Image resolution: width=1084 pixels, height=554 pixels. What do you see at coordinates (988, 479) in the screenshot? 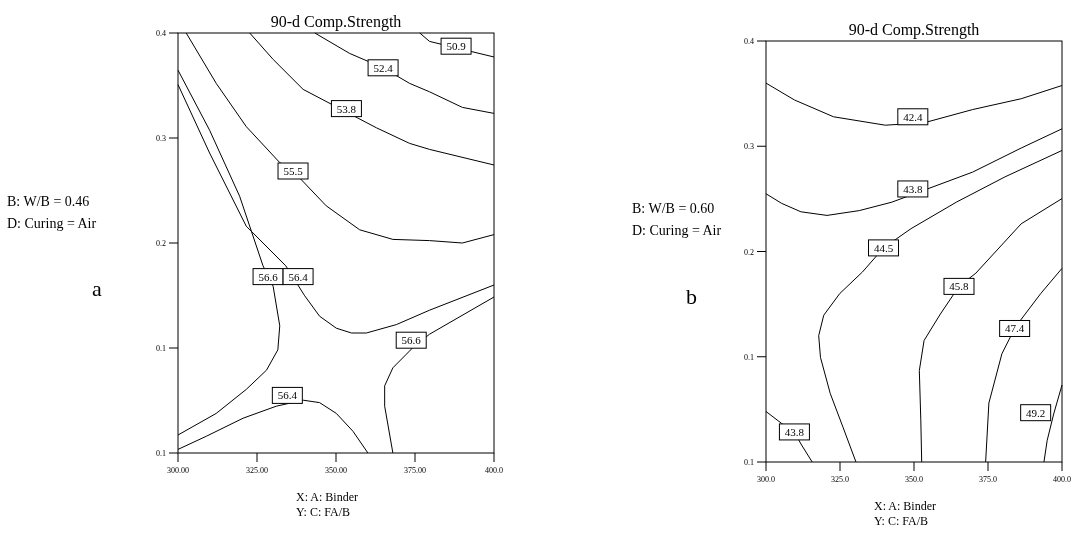
I see `x-tick-label: 375.0` at bounding box center [988, 479].